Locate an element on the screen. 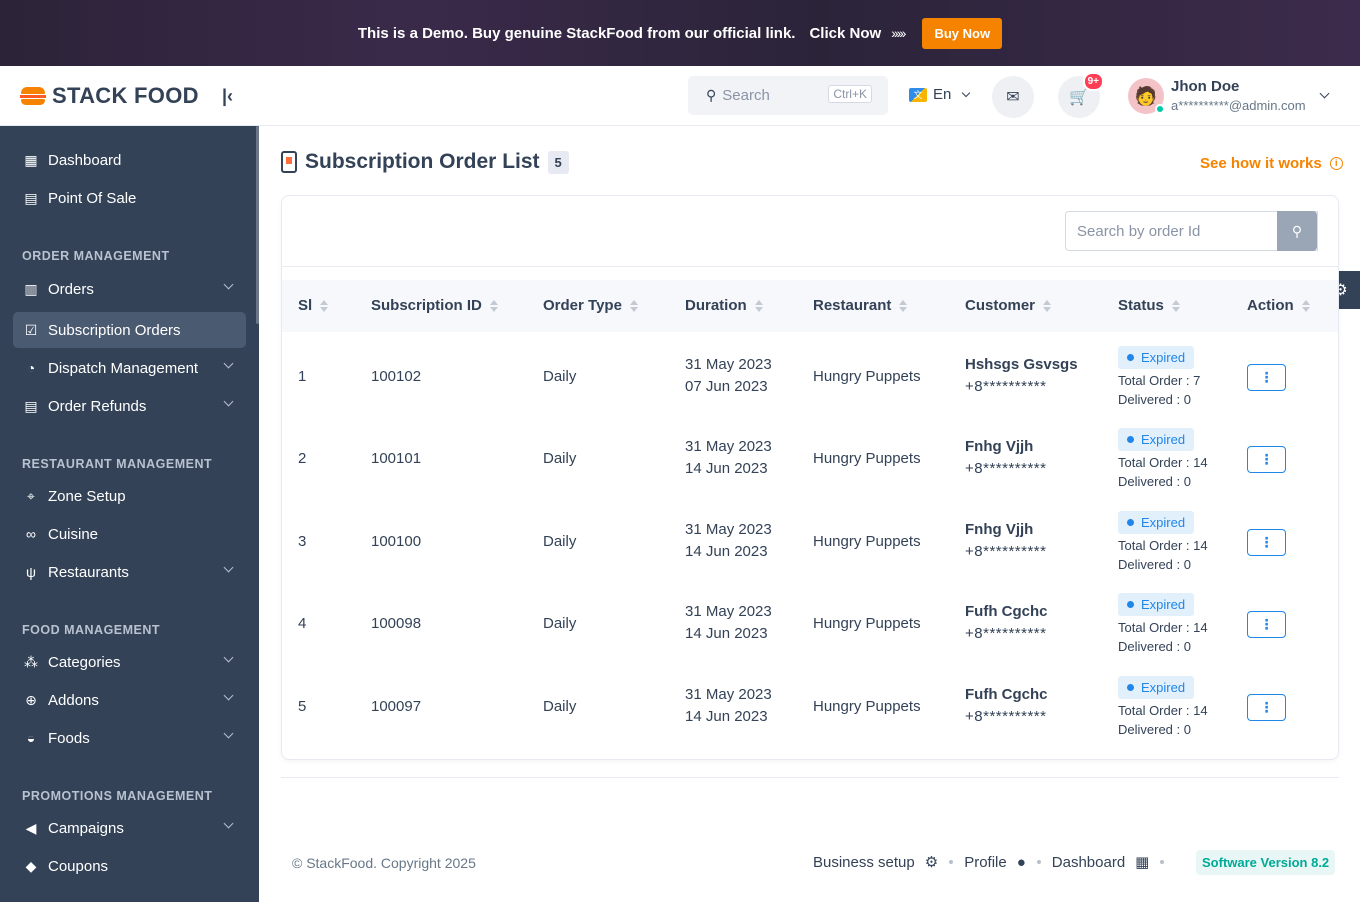 This screenshot has height=902, width=1360. cell-status: Expired Total Order : 7 Delivered : 0 is located at coordinates (1159, 377).